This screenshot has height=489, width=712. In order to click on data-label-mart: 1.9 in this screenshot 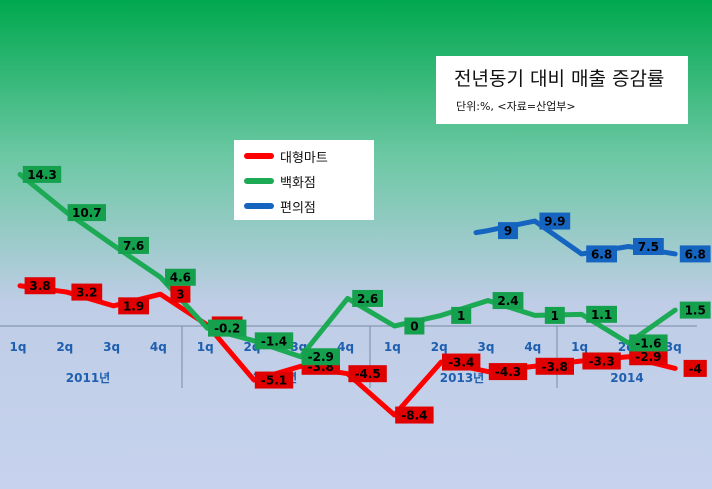, I will do `click(133, 306)`.